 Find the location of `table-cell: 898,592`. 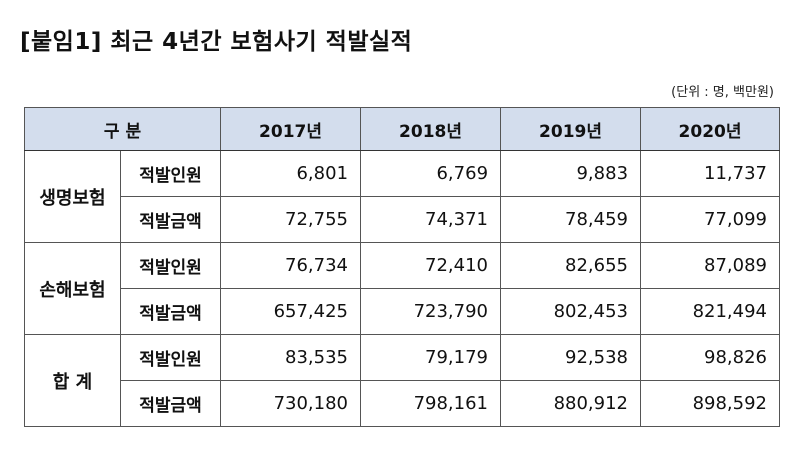

table-cell: 898,592 is located at coordinates (710, 403).